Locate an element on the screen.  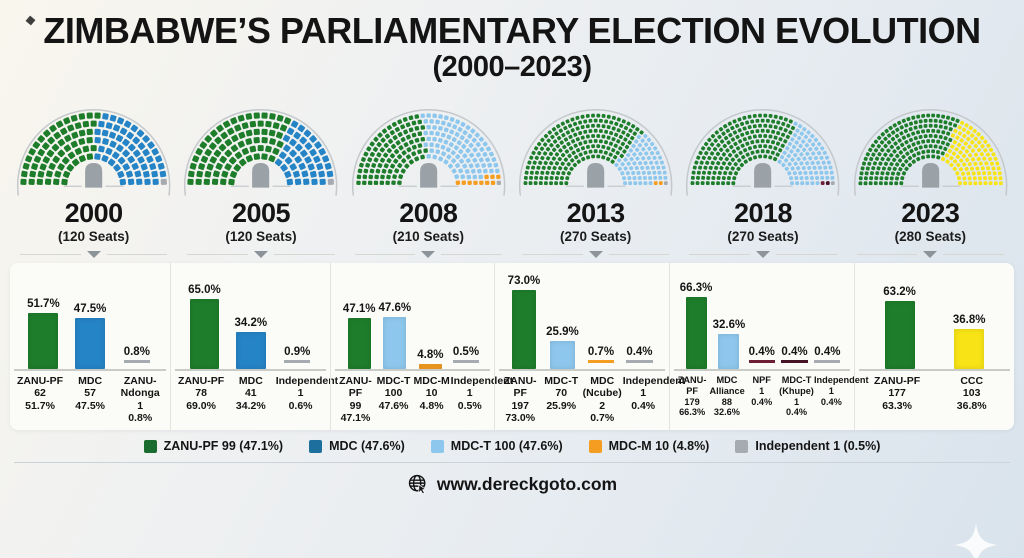
parliament-diagram-2023 is located at coordinates (930, 152).